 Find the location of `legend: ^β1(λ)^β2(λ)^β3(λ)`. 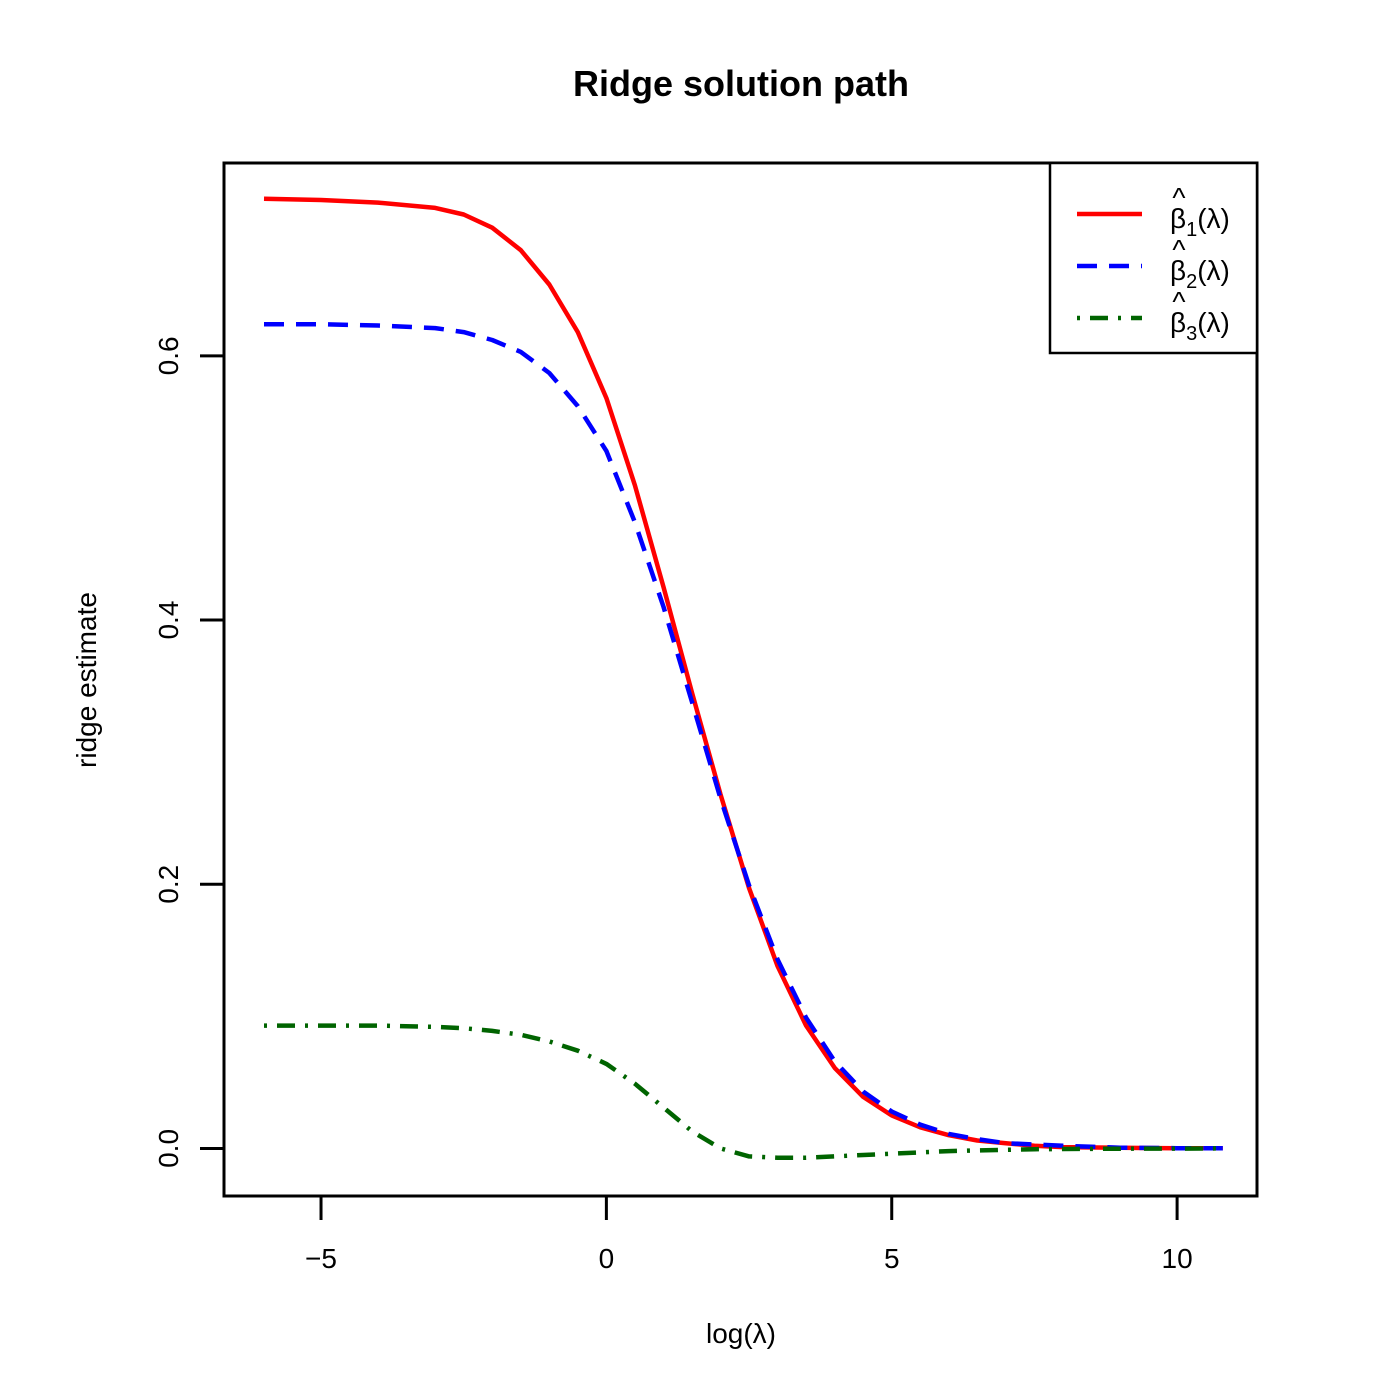

legend: ^β1(λ)^β2(λ)^β3(λ) is located at coordinates (1153, 258).